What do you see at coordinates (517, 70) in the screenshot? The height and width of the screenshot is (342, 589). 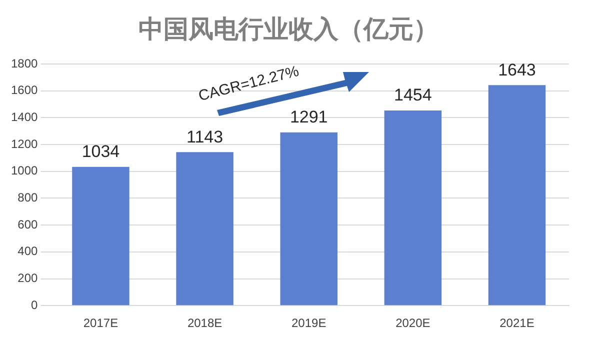 I see `data-label: 1643` at bounding box center [517, 70].